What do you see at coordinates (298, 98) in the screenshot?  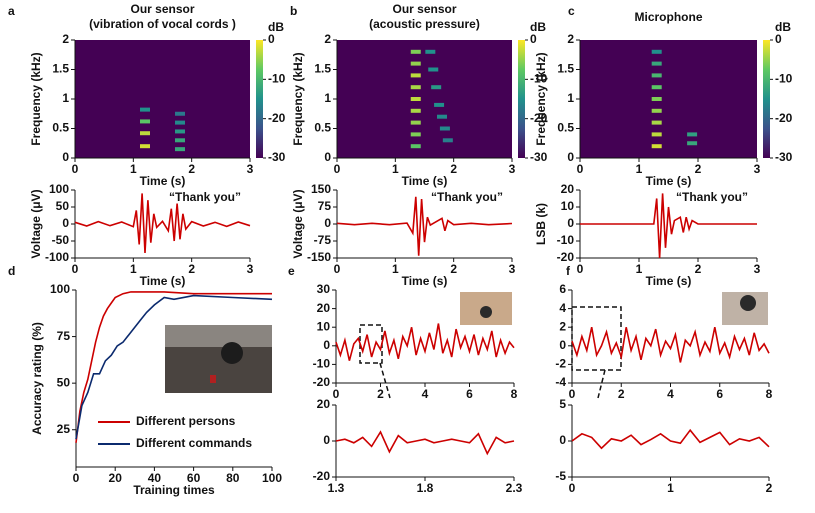 I see `y-axis-label: Frequency (kHz)` at bounding box center [298, 98].